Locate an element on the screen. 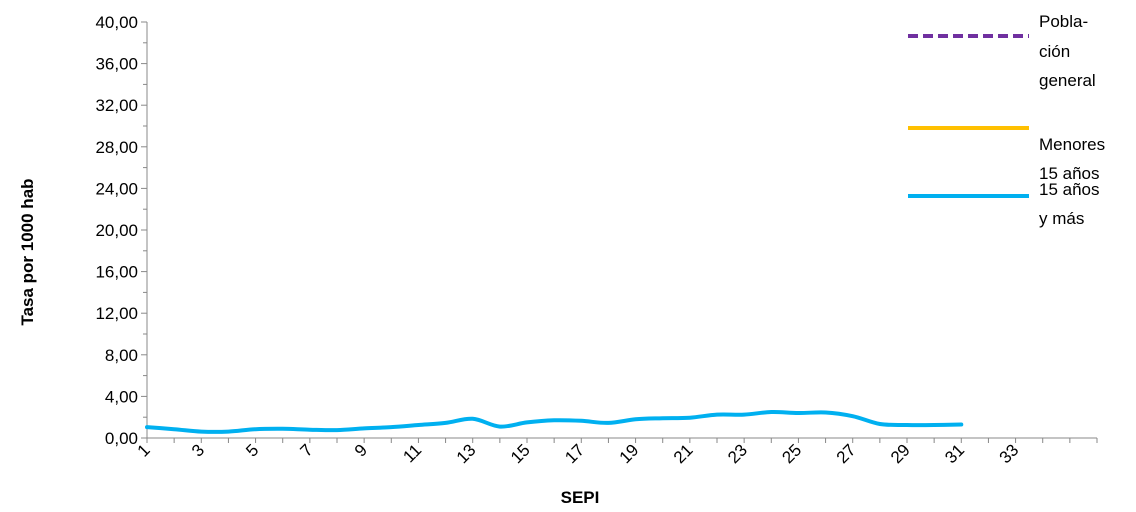  x-tick-label: 29 is located at coordinates (900, 453).